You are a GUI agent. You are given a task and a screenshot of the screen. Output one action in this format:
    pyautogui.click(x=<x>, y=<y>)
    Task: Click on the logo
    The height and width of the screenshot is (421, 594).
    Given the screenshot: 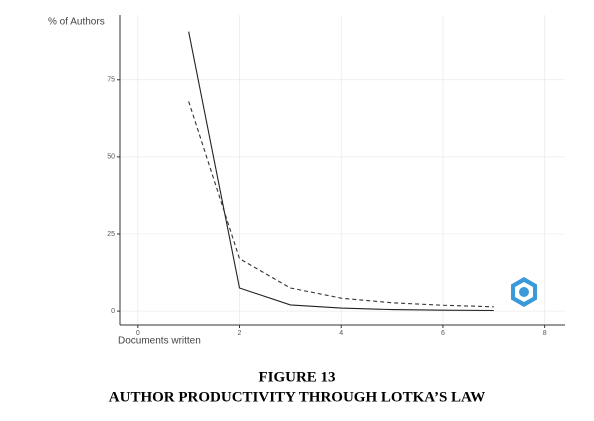 What is the action you would take?
    pyautogui.click(x=524, y=292)
    